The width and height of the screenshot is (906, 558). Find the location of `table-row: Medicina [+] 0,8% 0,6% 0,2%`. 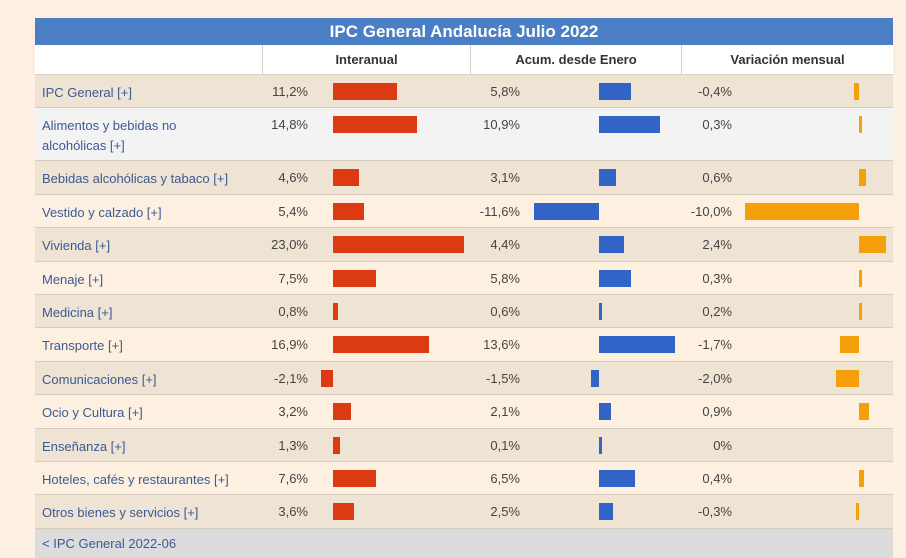

table-row: Medicina [+] 0,8% 0,6% 0,2% is located at coordinates (464, 311).